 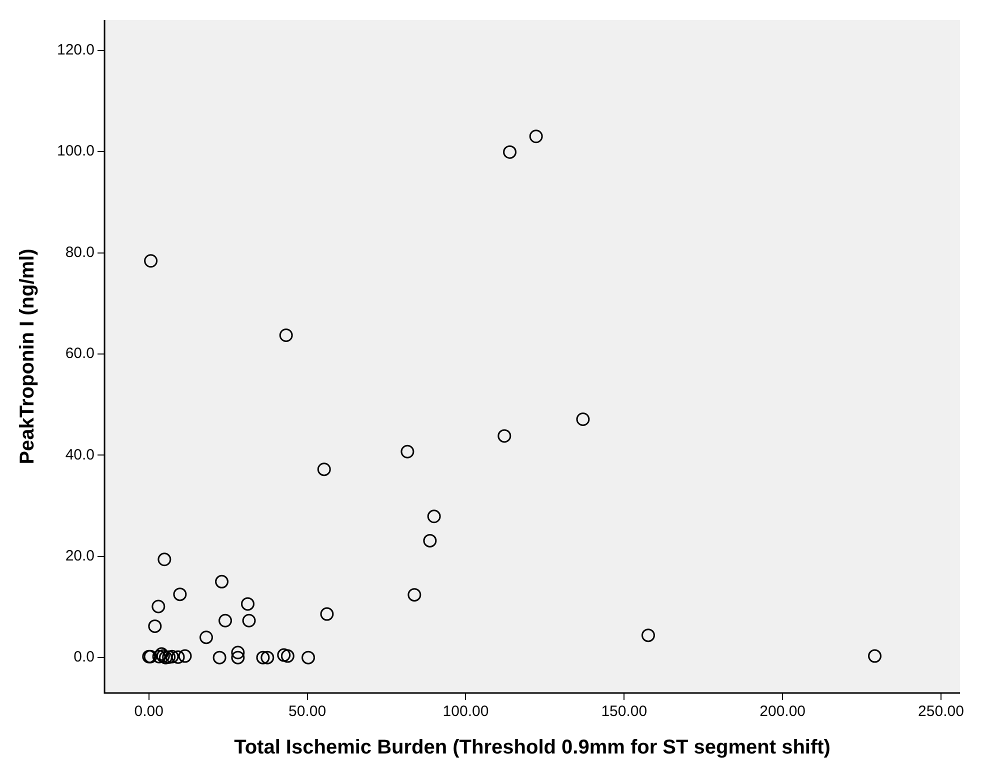 I want to click on y-tick-label: 0.0, so click(x=84, y=657).